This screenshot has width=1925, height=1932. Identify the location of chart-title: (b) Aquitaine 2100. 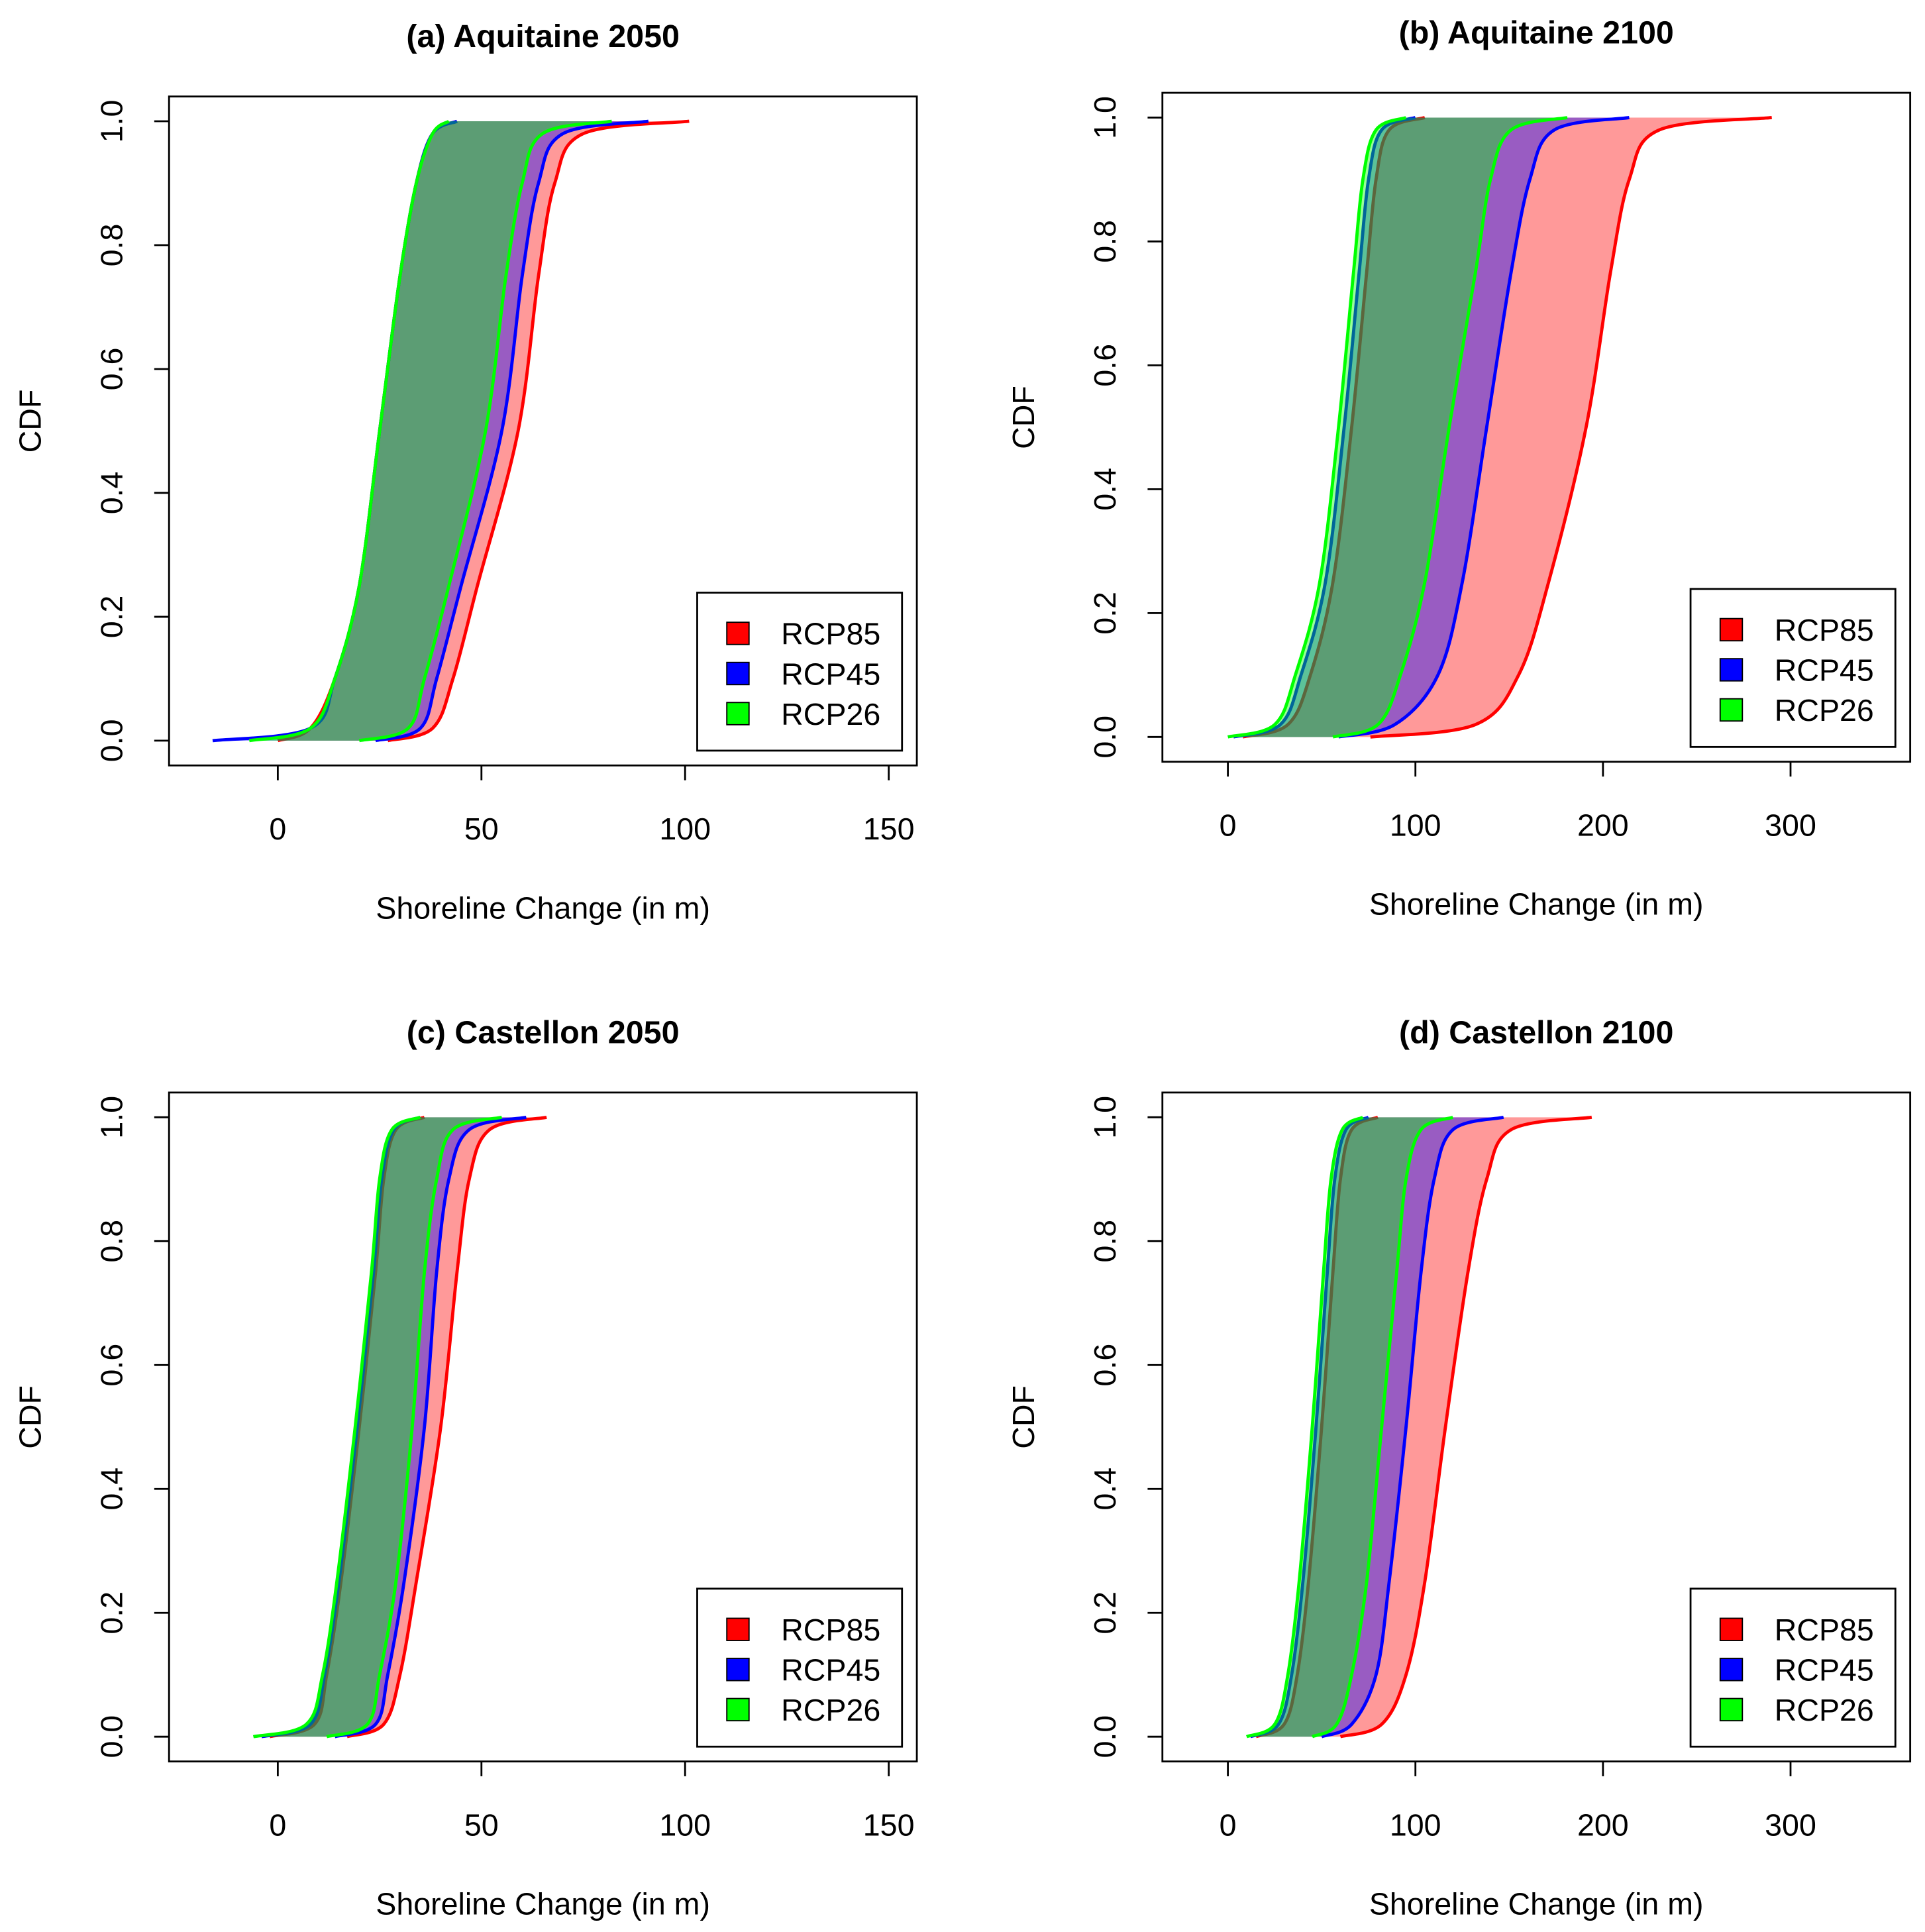
(1536, 33).